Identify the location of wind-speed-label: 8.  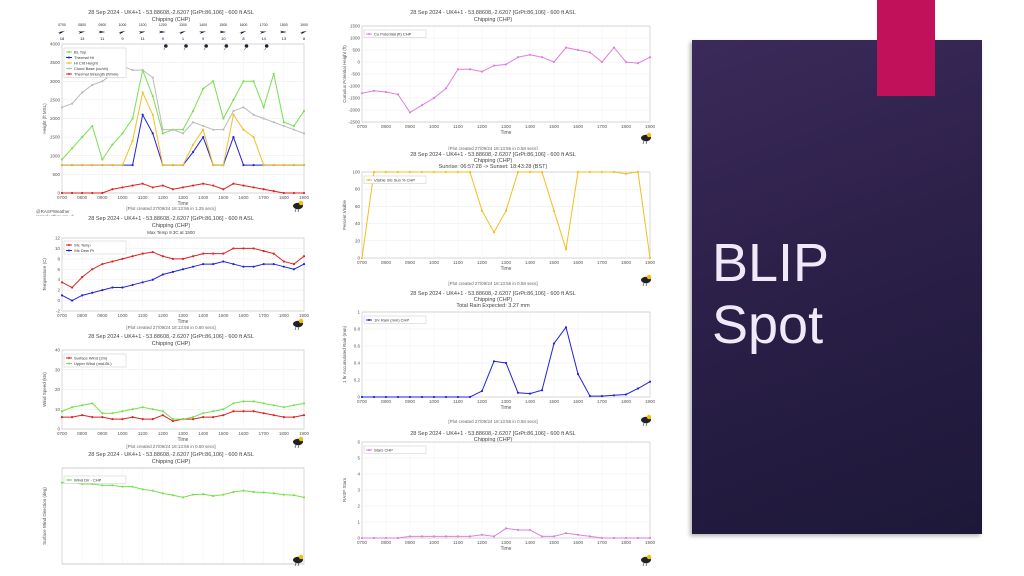
(304, 38).